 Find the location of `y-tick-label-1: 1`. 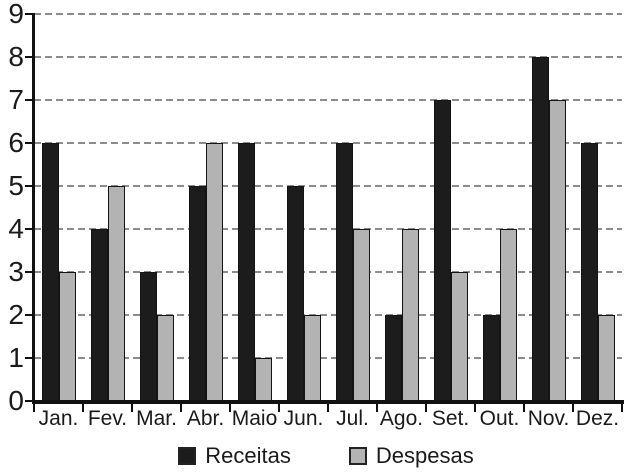

y-tick-label-1: 1 is located at coordinates (16, 357).